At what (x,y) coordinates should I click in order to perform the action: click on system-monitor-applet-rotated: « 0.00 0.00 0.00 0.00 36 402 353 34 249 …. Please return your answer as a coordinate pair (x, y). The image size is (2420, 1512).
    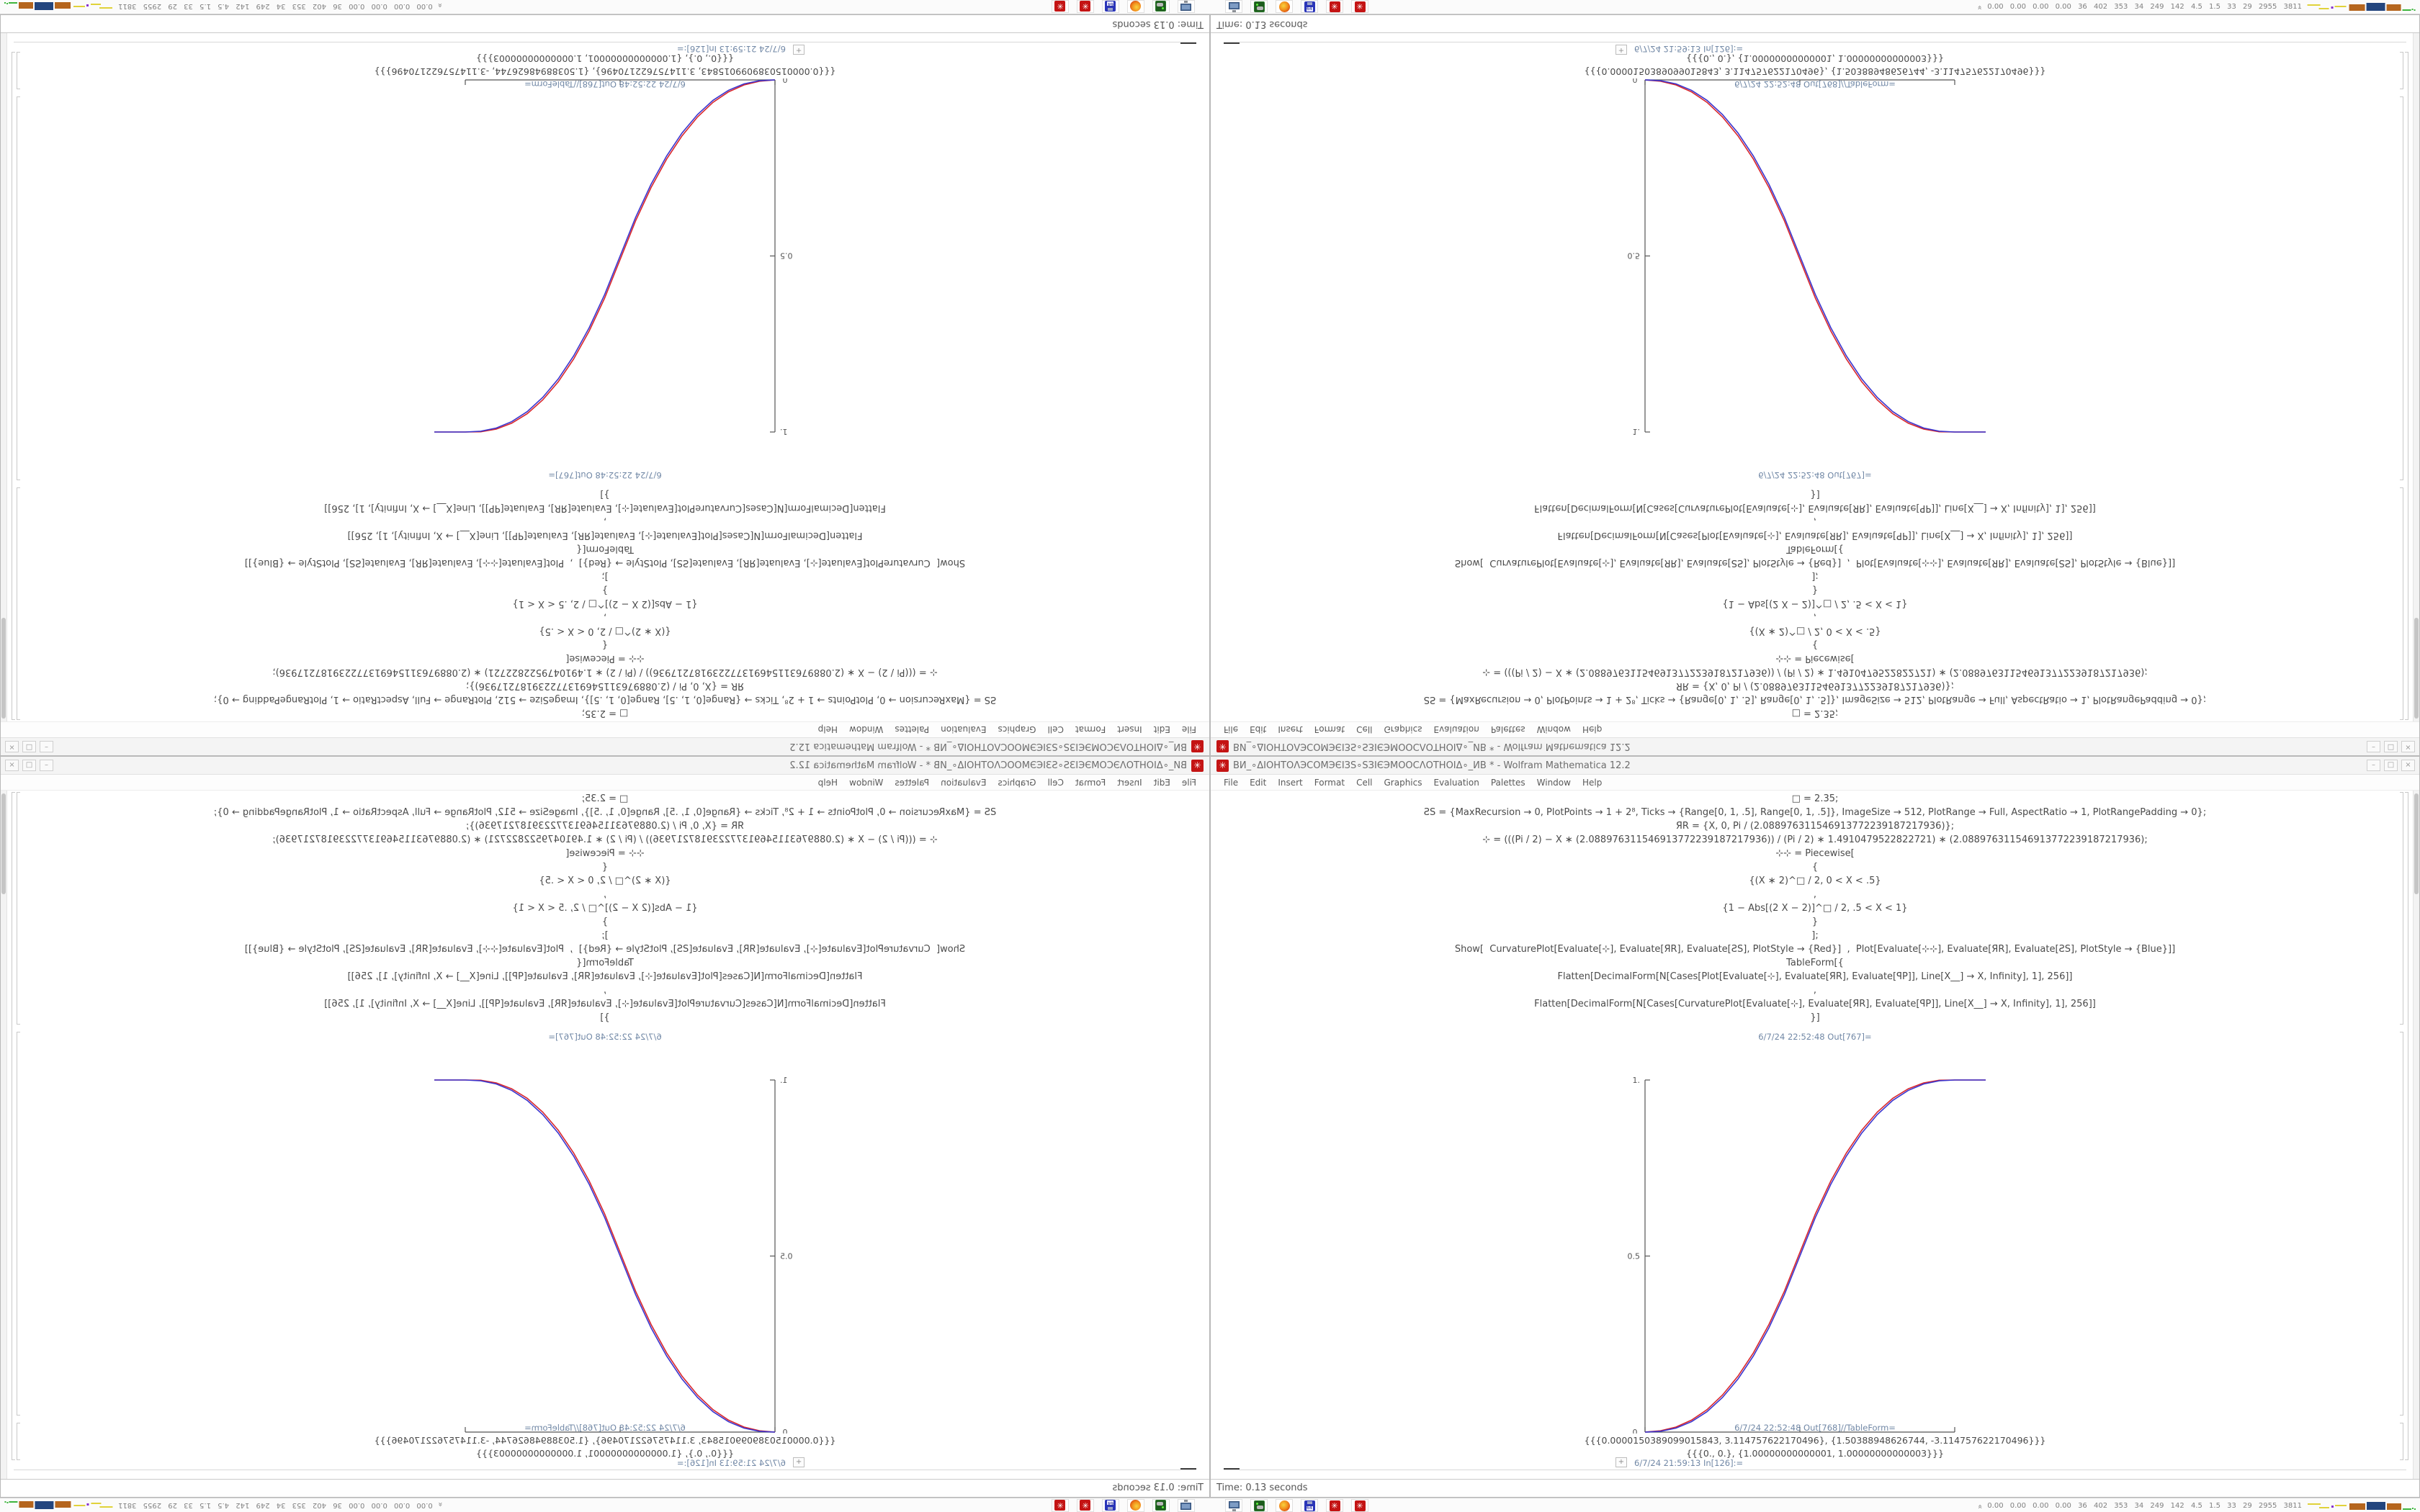
    Looking at the image, I should click on (224, 1505).